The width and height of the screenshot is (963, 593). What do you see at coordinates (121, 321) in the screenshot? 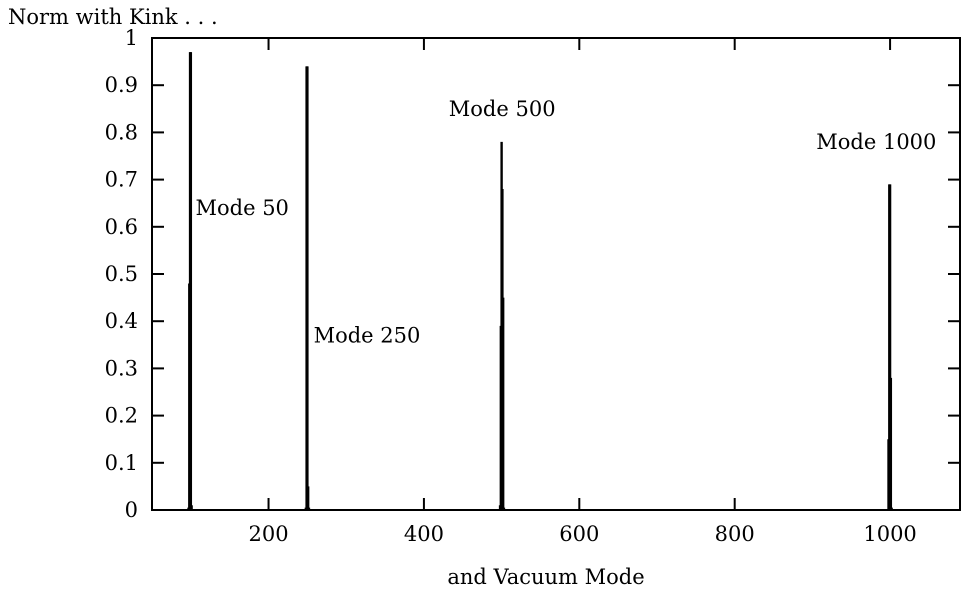
I see `y-tick-label: 0.4` at bounding box center [121, 321].